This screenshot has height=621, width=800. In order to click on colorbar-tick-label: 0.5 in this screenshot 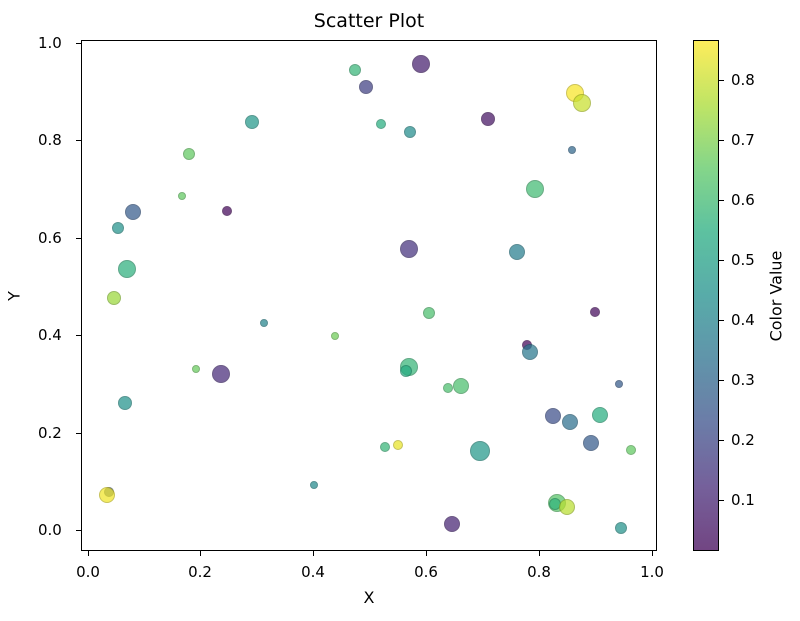, I will do `click(743, 260)`.